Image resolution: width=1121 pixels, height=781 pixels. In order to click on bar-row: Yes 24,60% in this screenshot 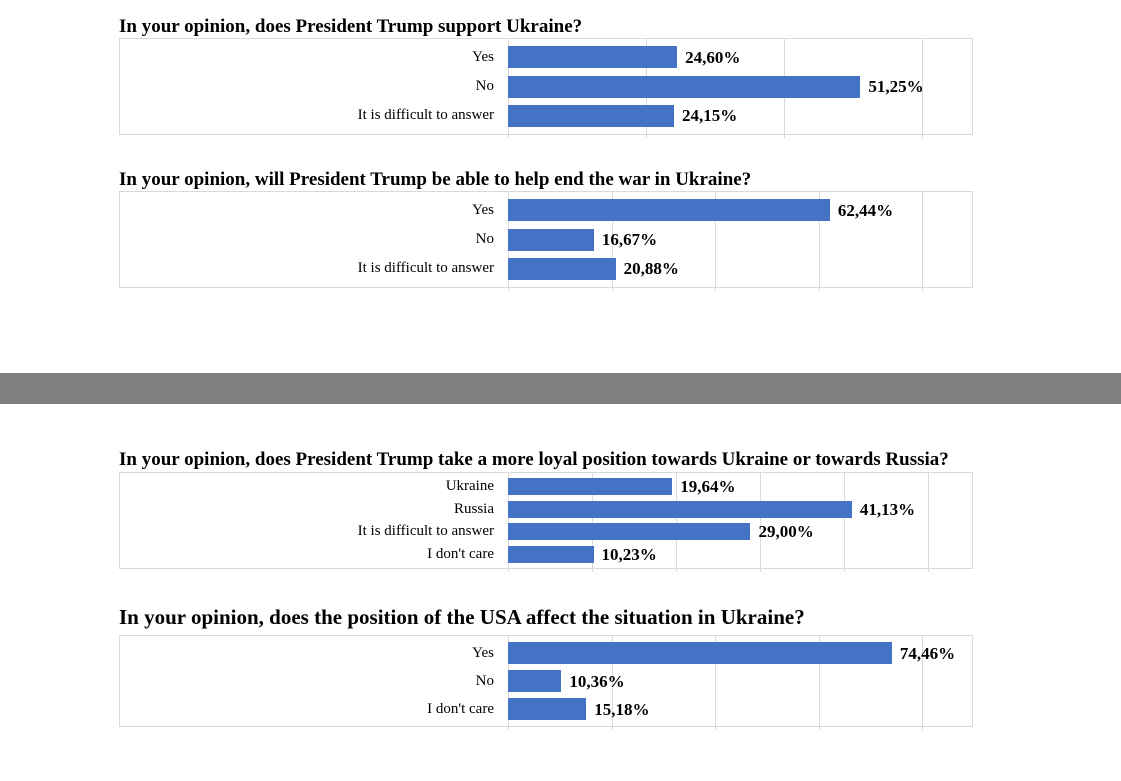, I will do `click(546, 57)`.